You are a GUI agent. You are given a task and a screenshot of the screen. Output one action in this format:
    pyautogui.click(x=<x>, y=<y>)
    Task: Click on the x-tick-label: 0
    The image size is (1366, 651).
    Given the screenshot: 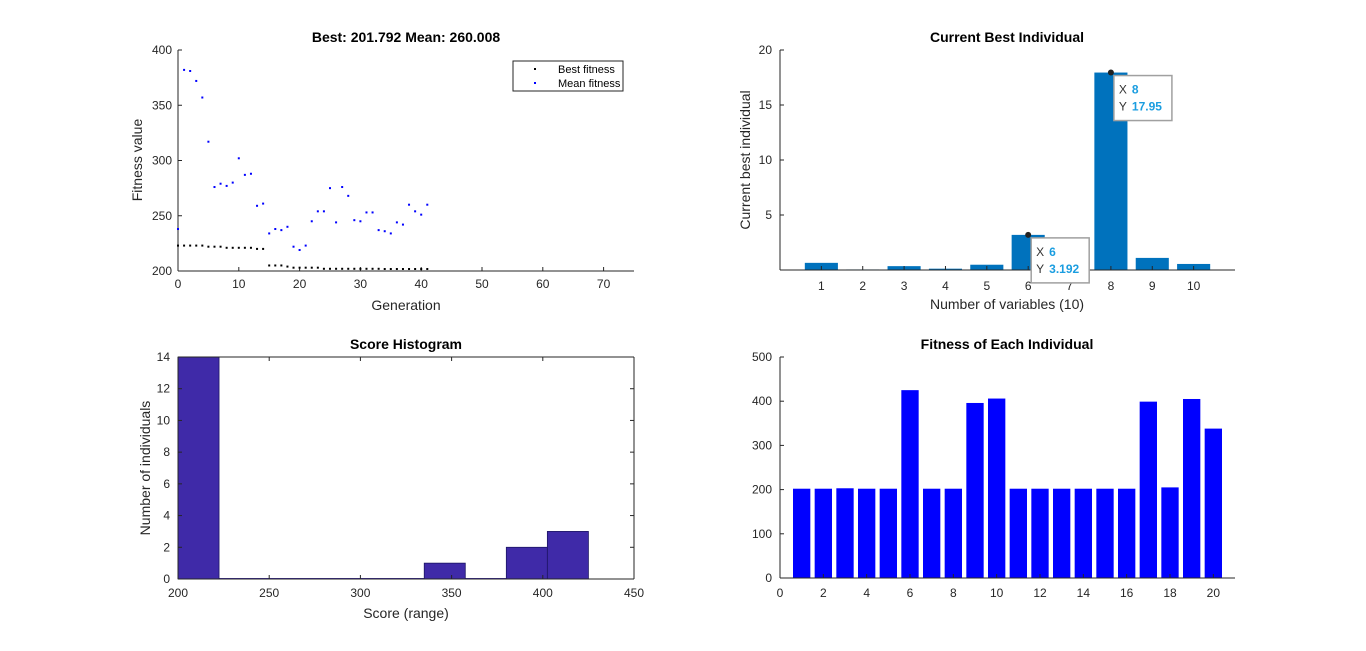 What is the action you would take?
    pyautogui.click(x=780, y=593)
    